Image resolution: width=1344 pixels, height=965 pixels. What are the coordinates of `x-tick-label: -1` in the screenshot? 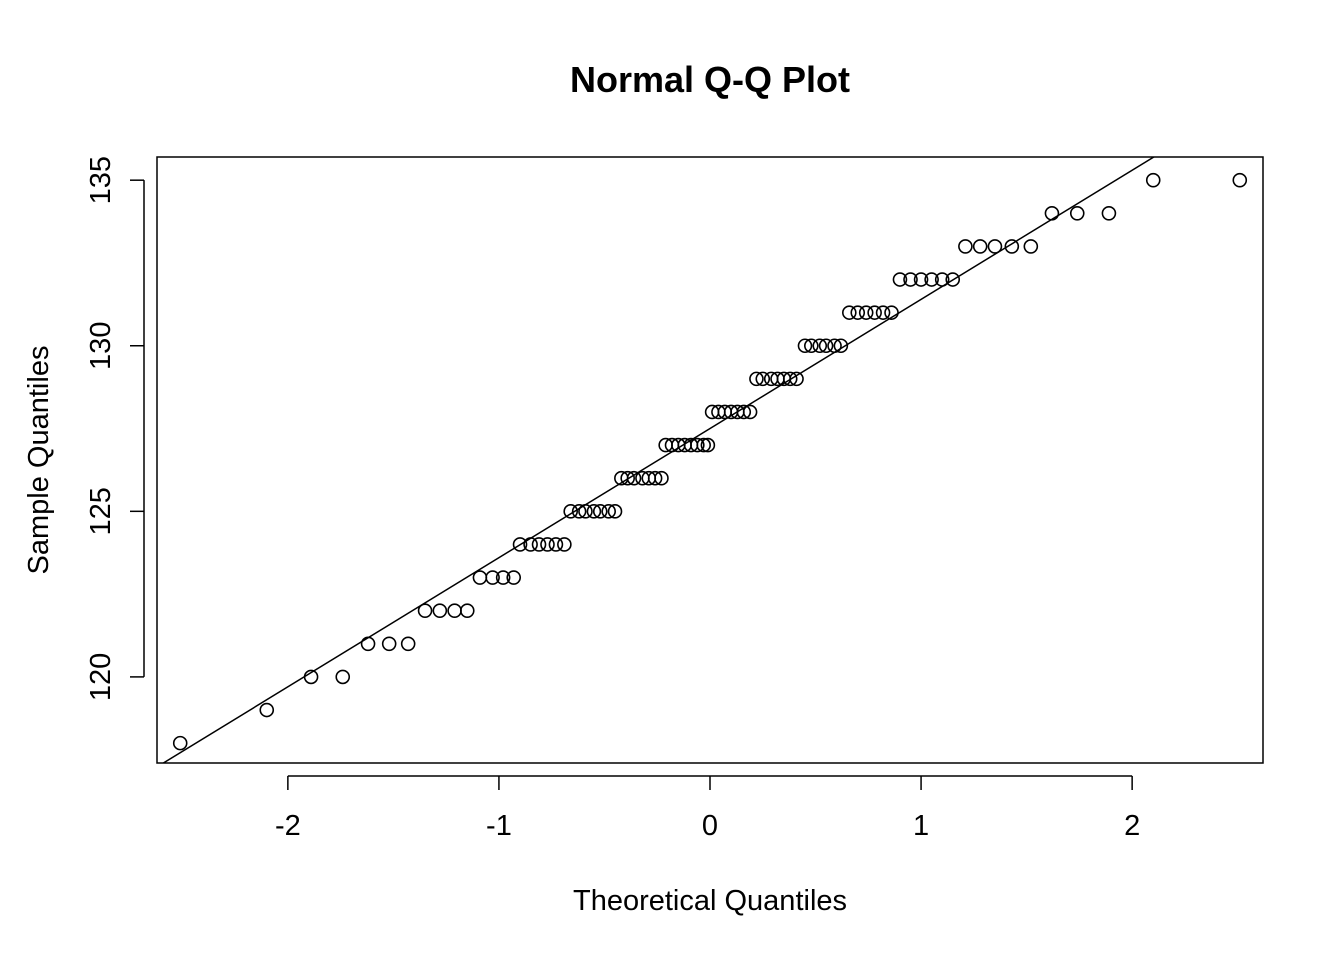 It's located at (499, 826).